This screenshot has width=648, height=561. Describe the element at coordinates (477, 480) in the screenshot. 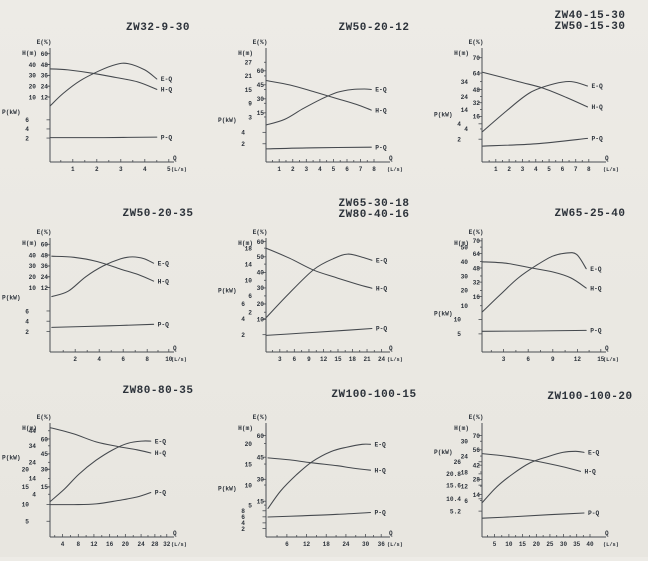

I see `e-tick-label: 28` at that location.